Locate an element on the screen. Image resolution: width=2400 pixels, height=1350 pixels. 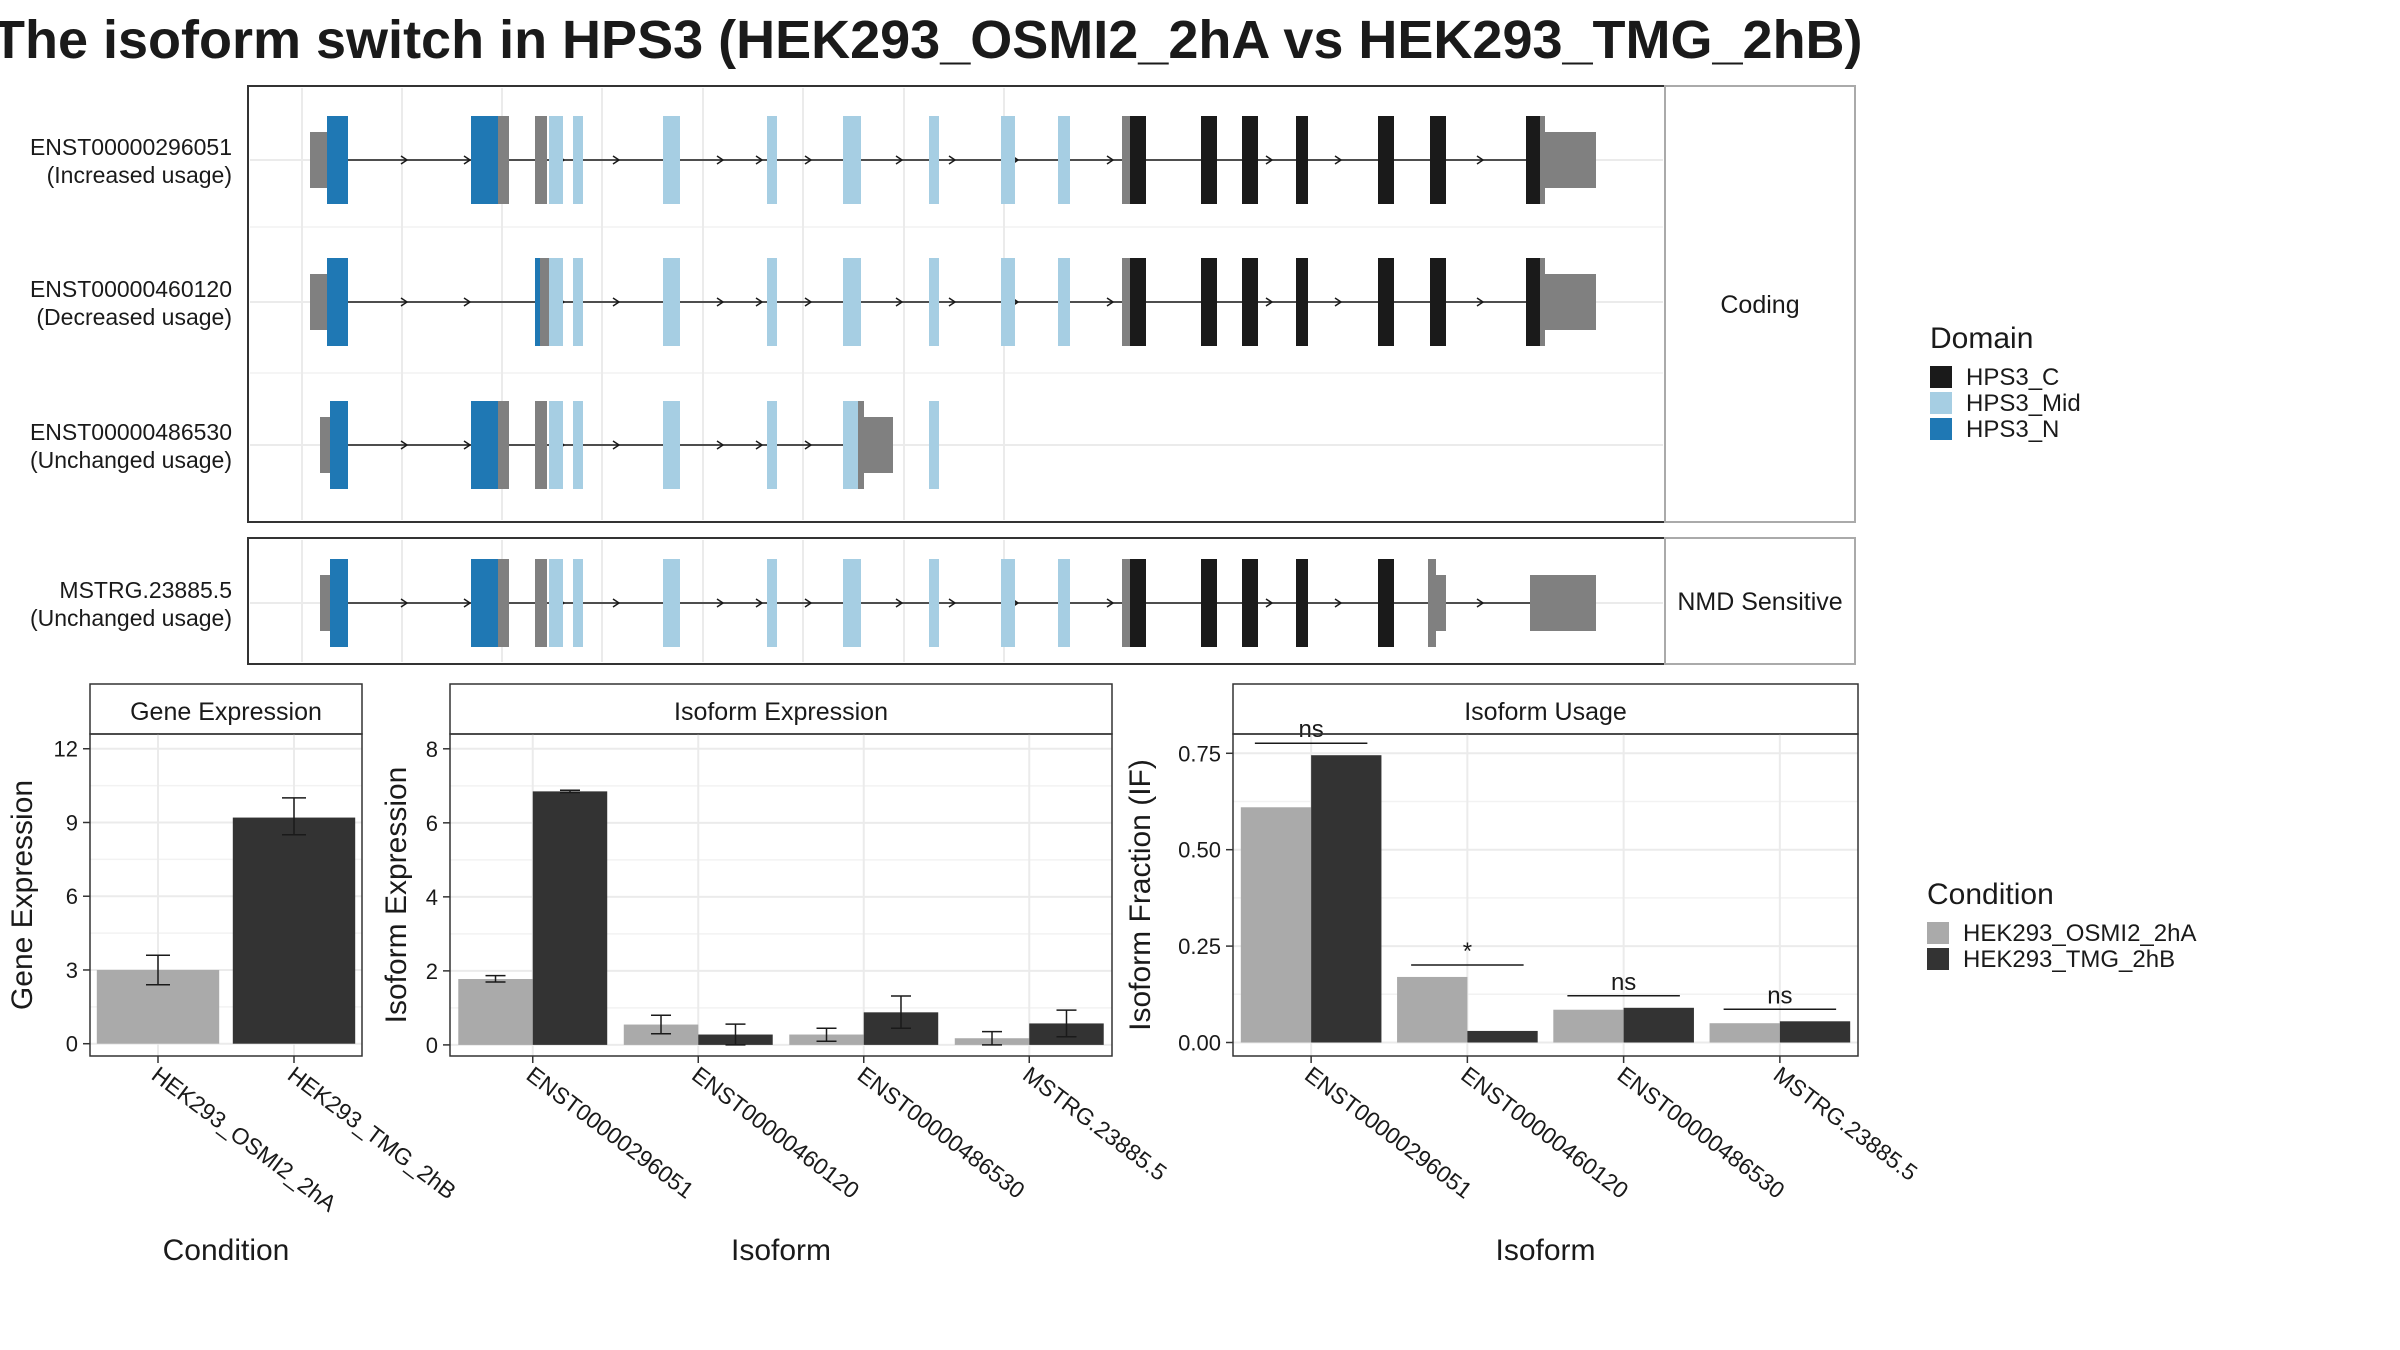
panel-strip is located at coordinates (1545, 709).